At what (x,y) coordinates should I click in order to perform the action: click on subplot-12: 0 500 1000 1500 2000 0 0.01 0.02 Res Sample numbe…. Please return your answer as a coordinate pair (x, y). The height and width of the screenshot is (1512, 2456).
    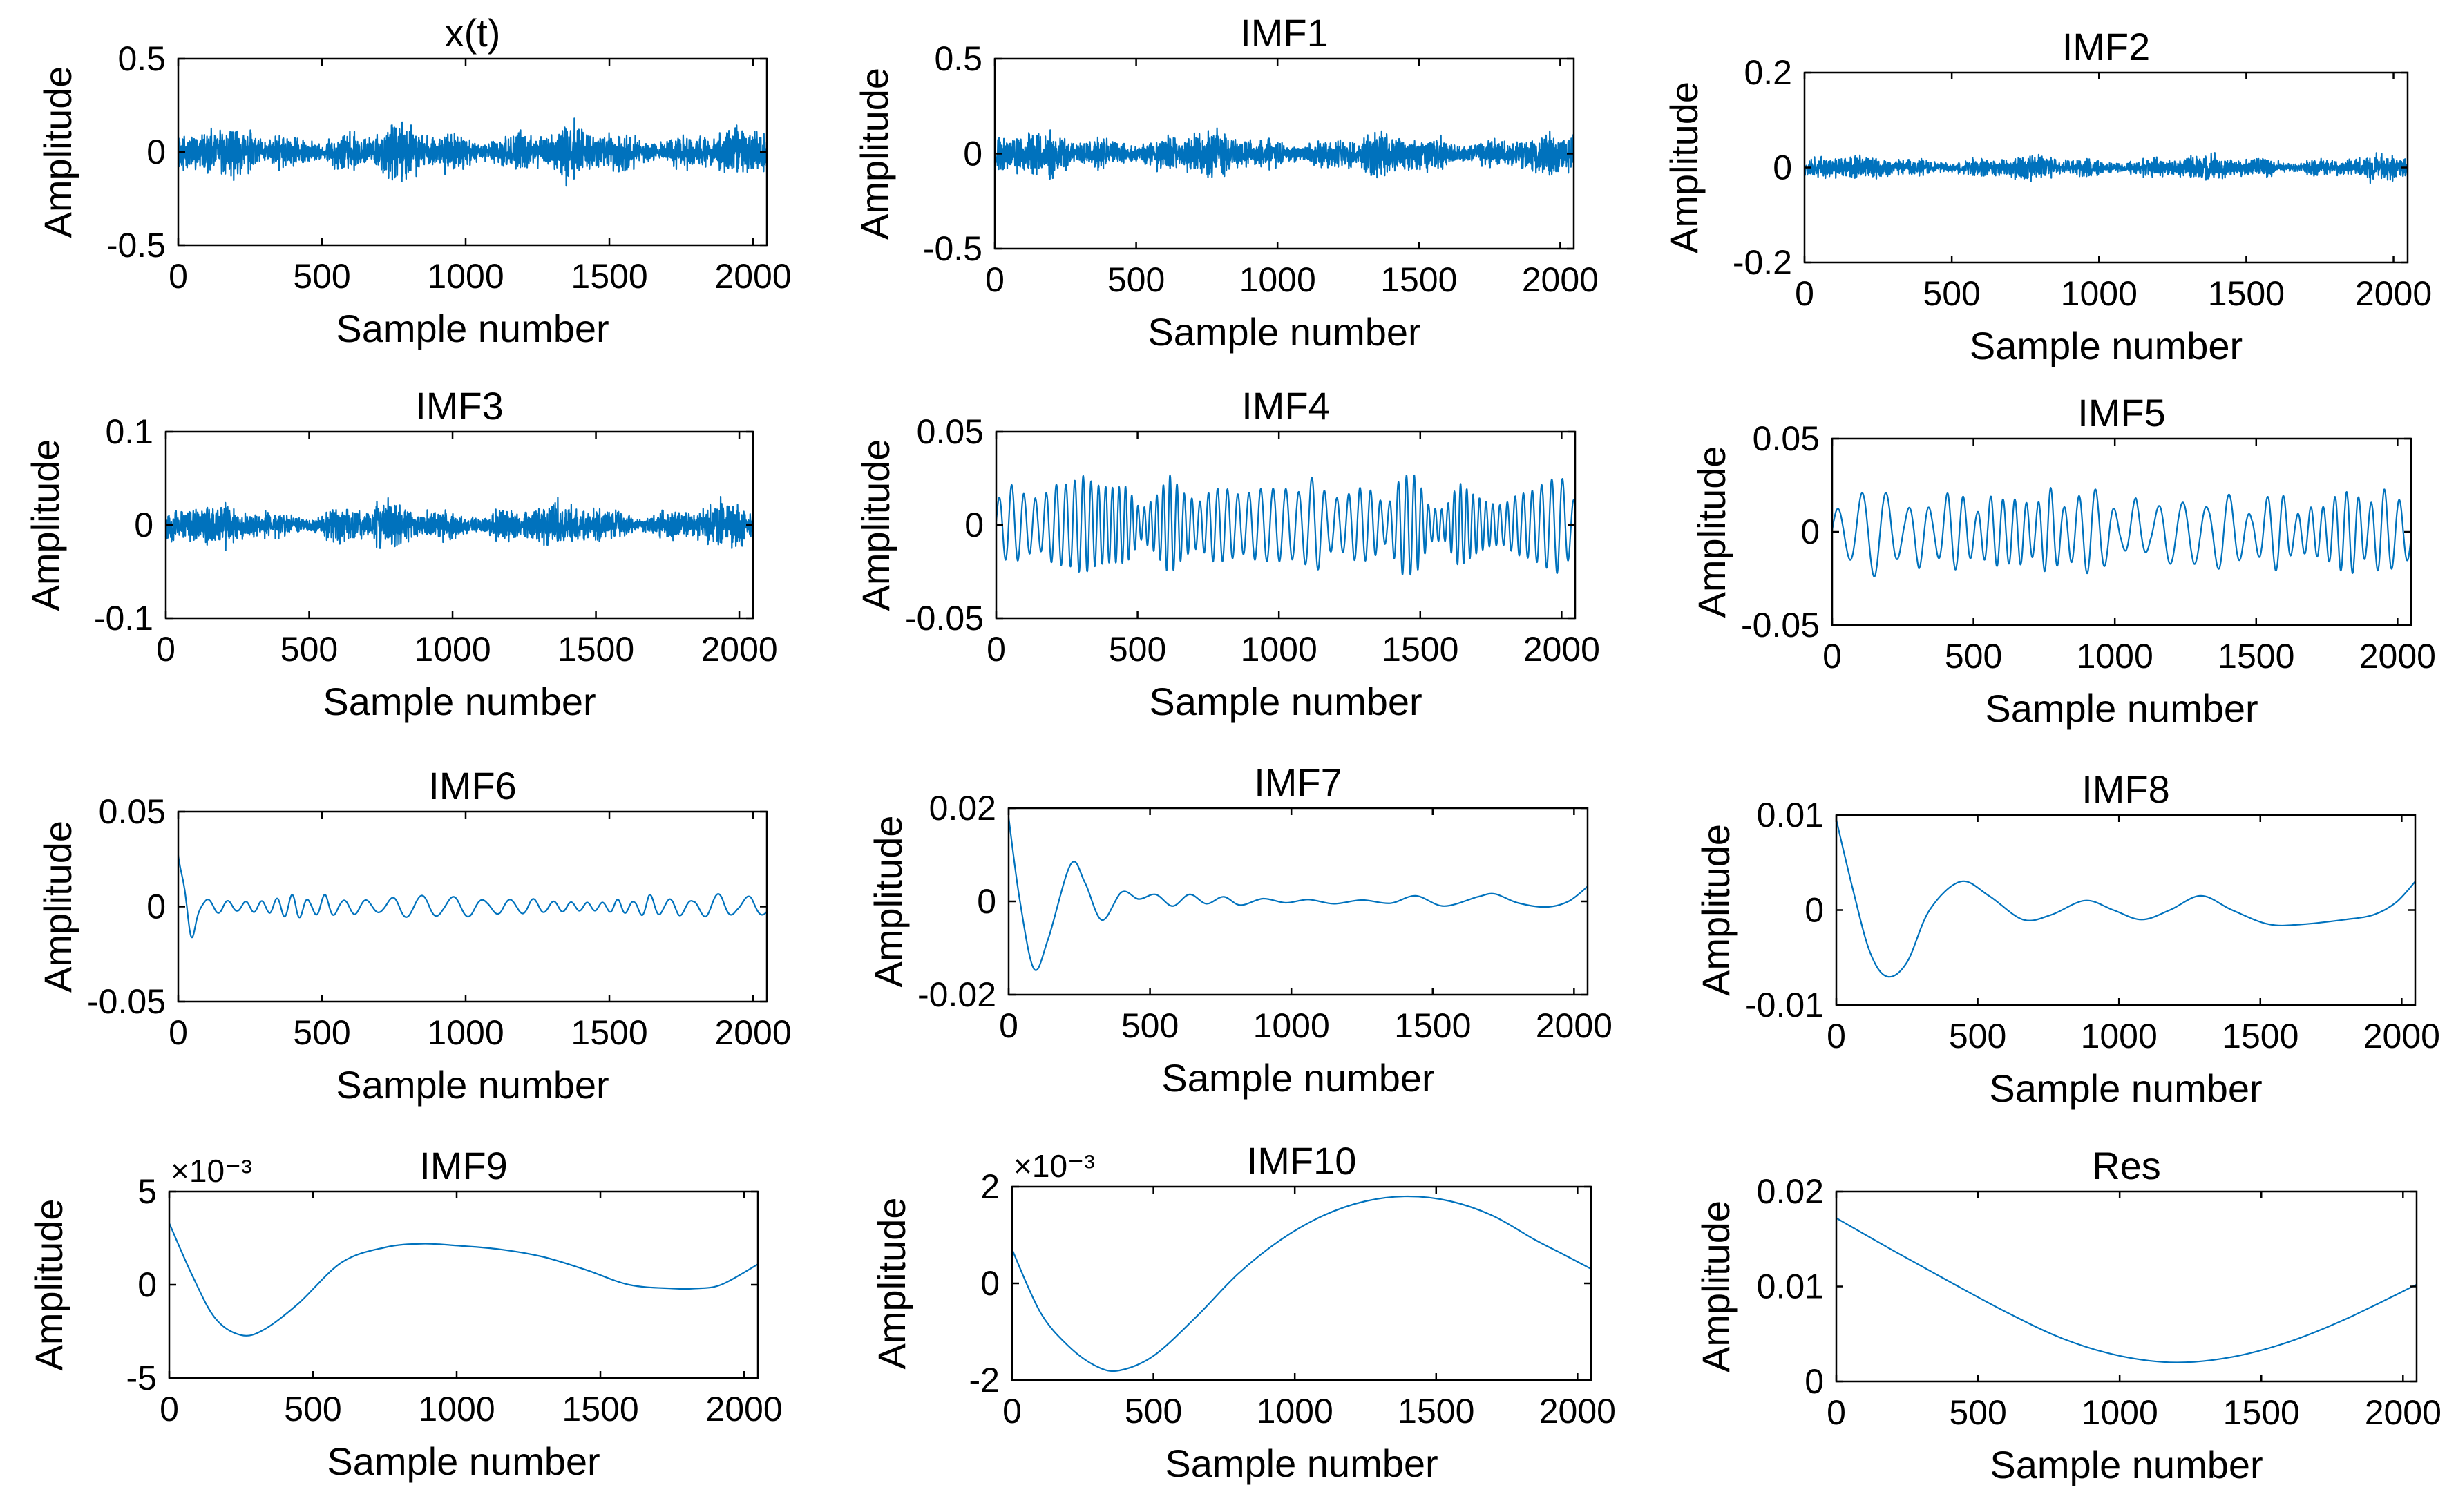
    Looking at the image, I should click on (2067, 1315).